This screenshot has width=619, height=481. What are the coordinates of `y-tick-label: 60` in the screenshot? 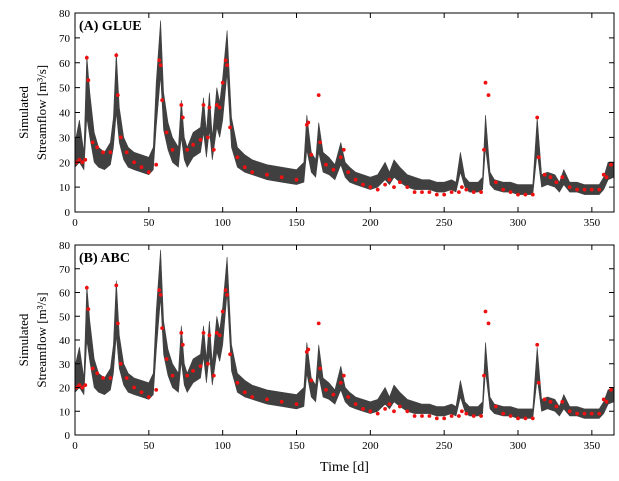 It's located at (65, 64).